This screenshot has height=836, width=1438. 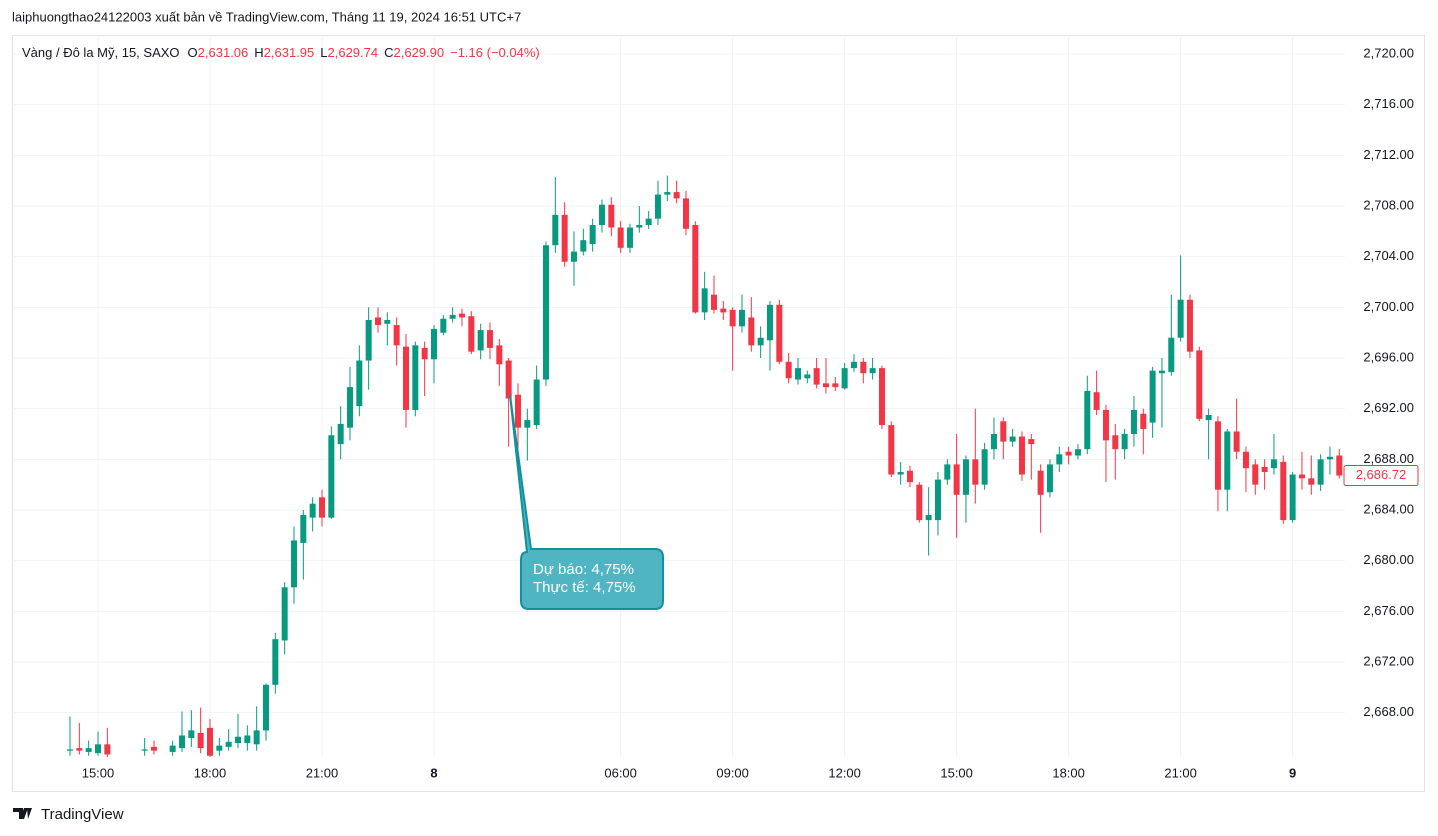 I want to click on y-tick-label: 2,716.00, so click(x=1388, y=103).